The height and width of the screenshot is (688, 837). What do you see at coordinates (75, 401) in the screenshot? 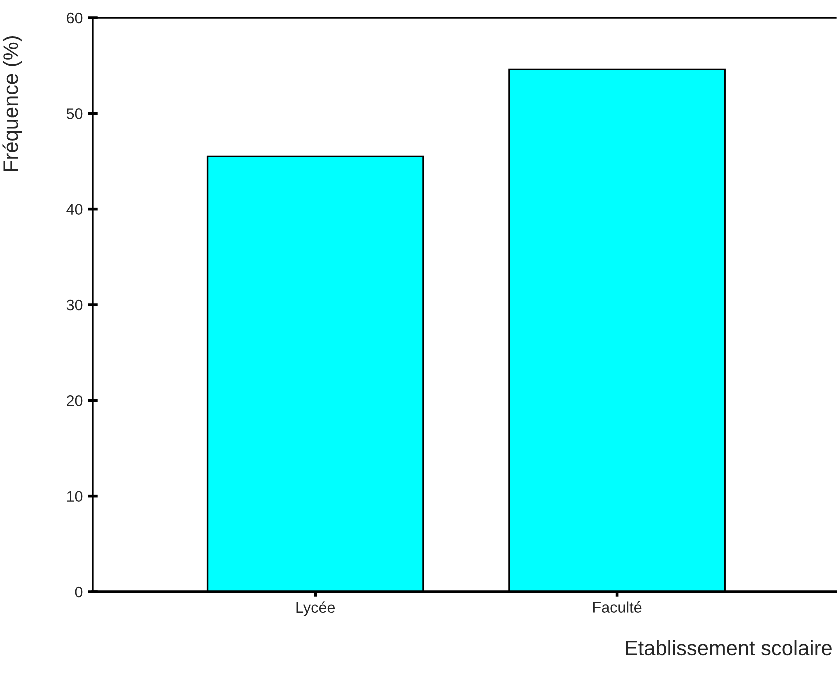
I see `y-tick-label: 20` at bounding box center [75, 401].